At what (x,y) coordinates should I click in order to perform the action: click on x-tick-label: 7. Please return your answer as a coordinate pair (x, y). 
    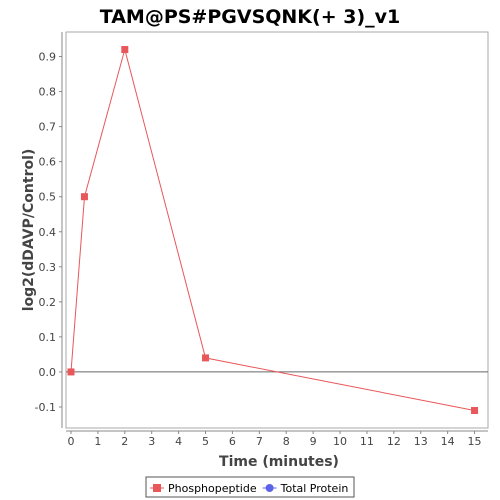
    Looking at the image, I should click on (259, 441).